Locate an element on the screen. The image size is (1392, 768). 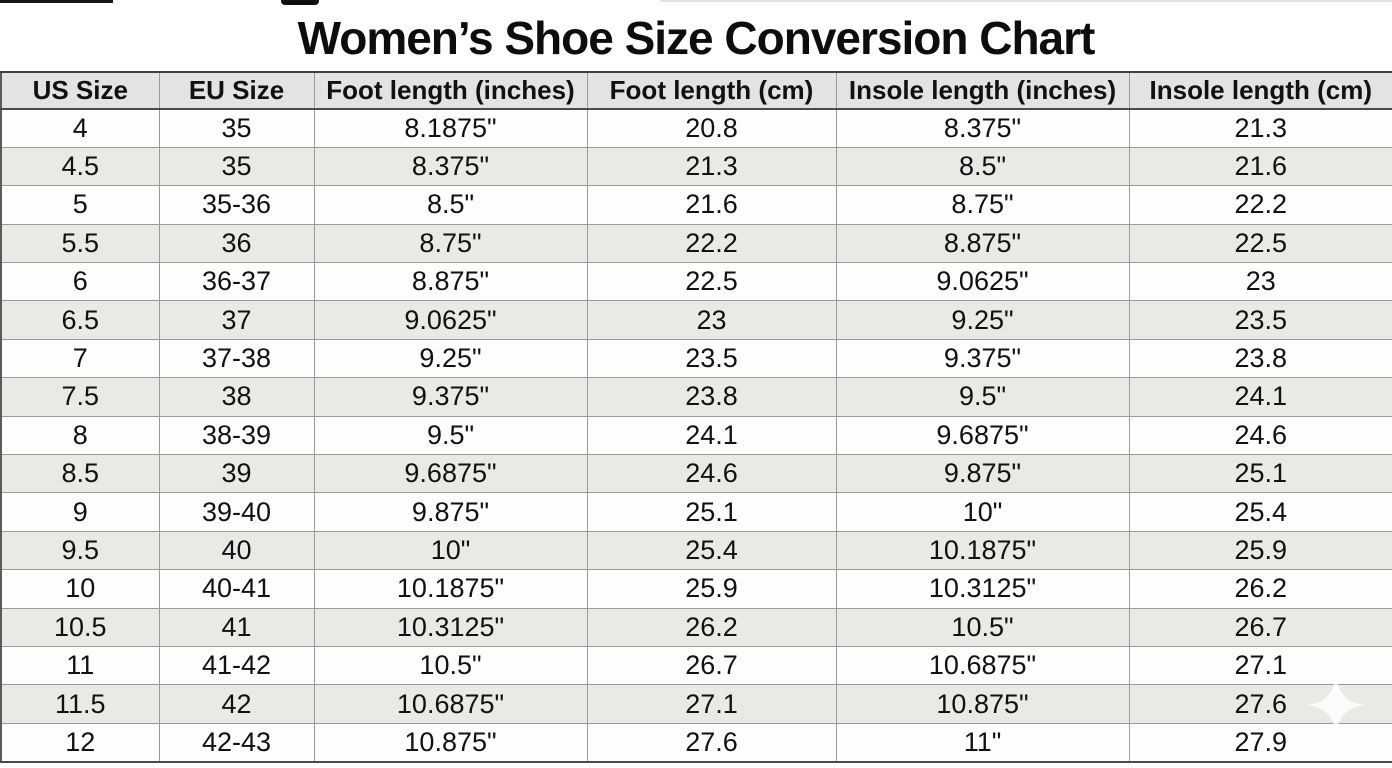
table-cell: 5 is located at coordinates (80, 205).